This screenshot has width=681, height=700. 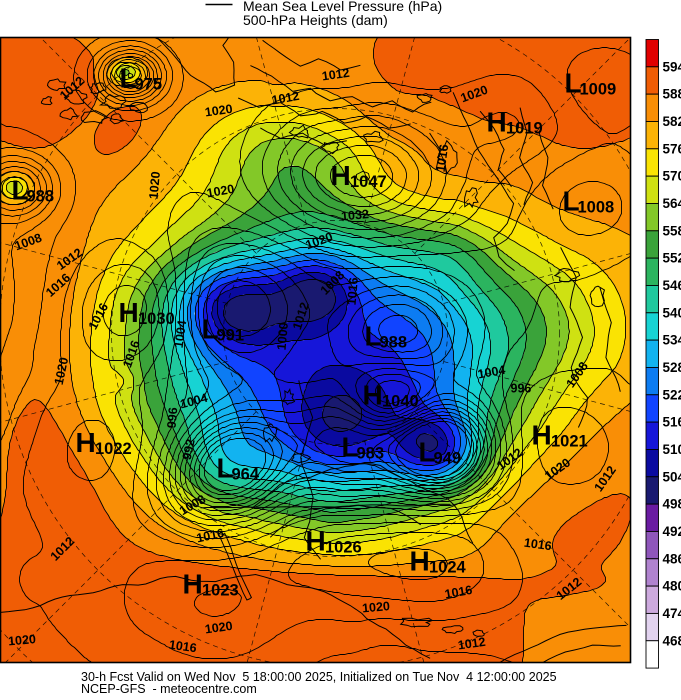 What do you see at coordinates (672, 340) in the screenshot?
I see `svg-text: 534` at bounding box center [672, 340].